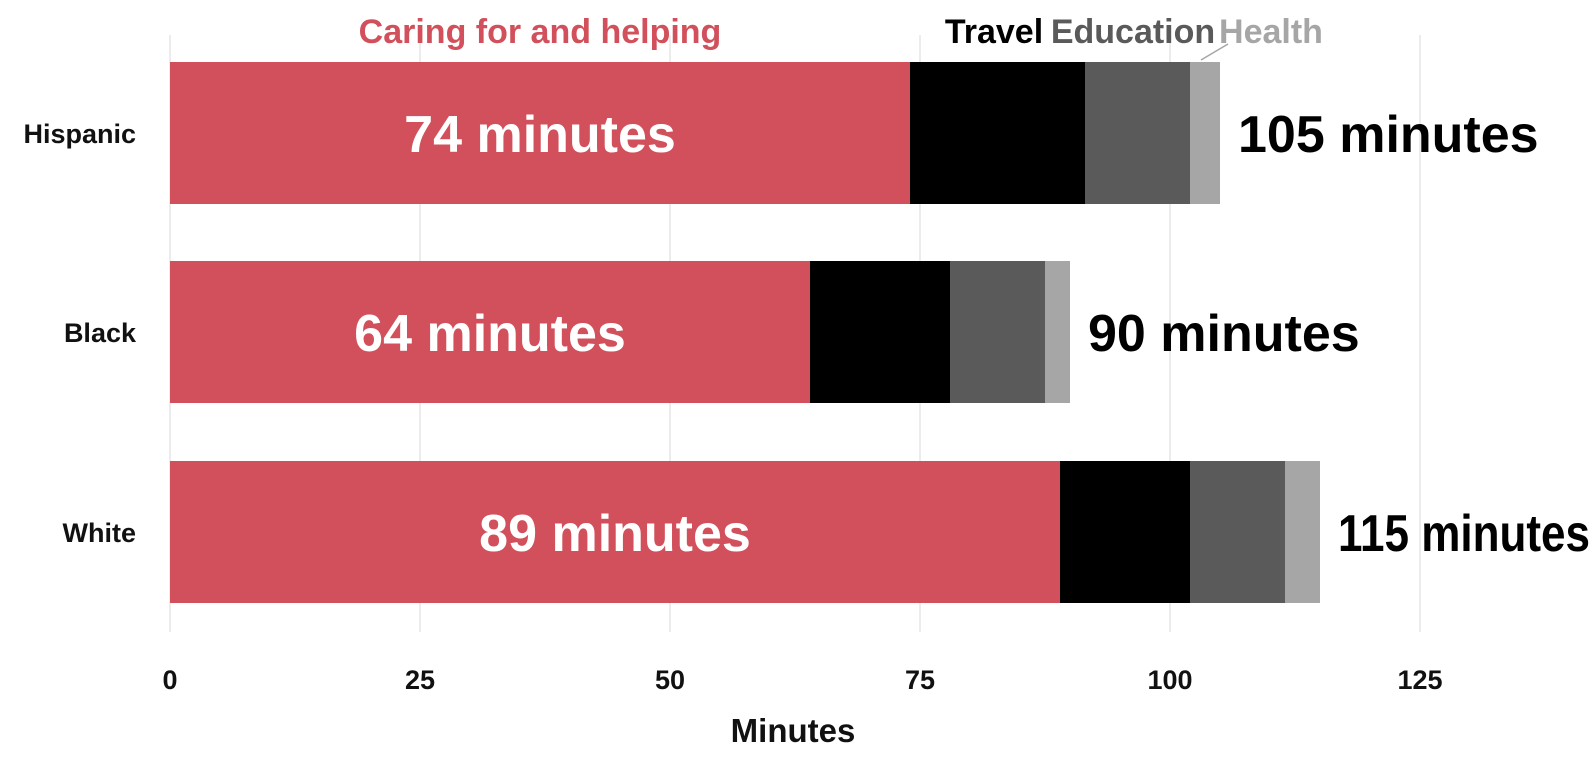 The height and width of the screenshot is (758, 1594). Describe the element at coordinates (169, 680) in the screenshot. I see `x-tick-label: 0` at that location.